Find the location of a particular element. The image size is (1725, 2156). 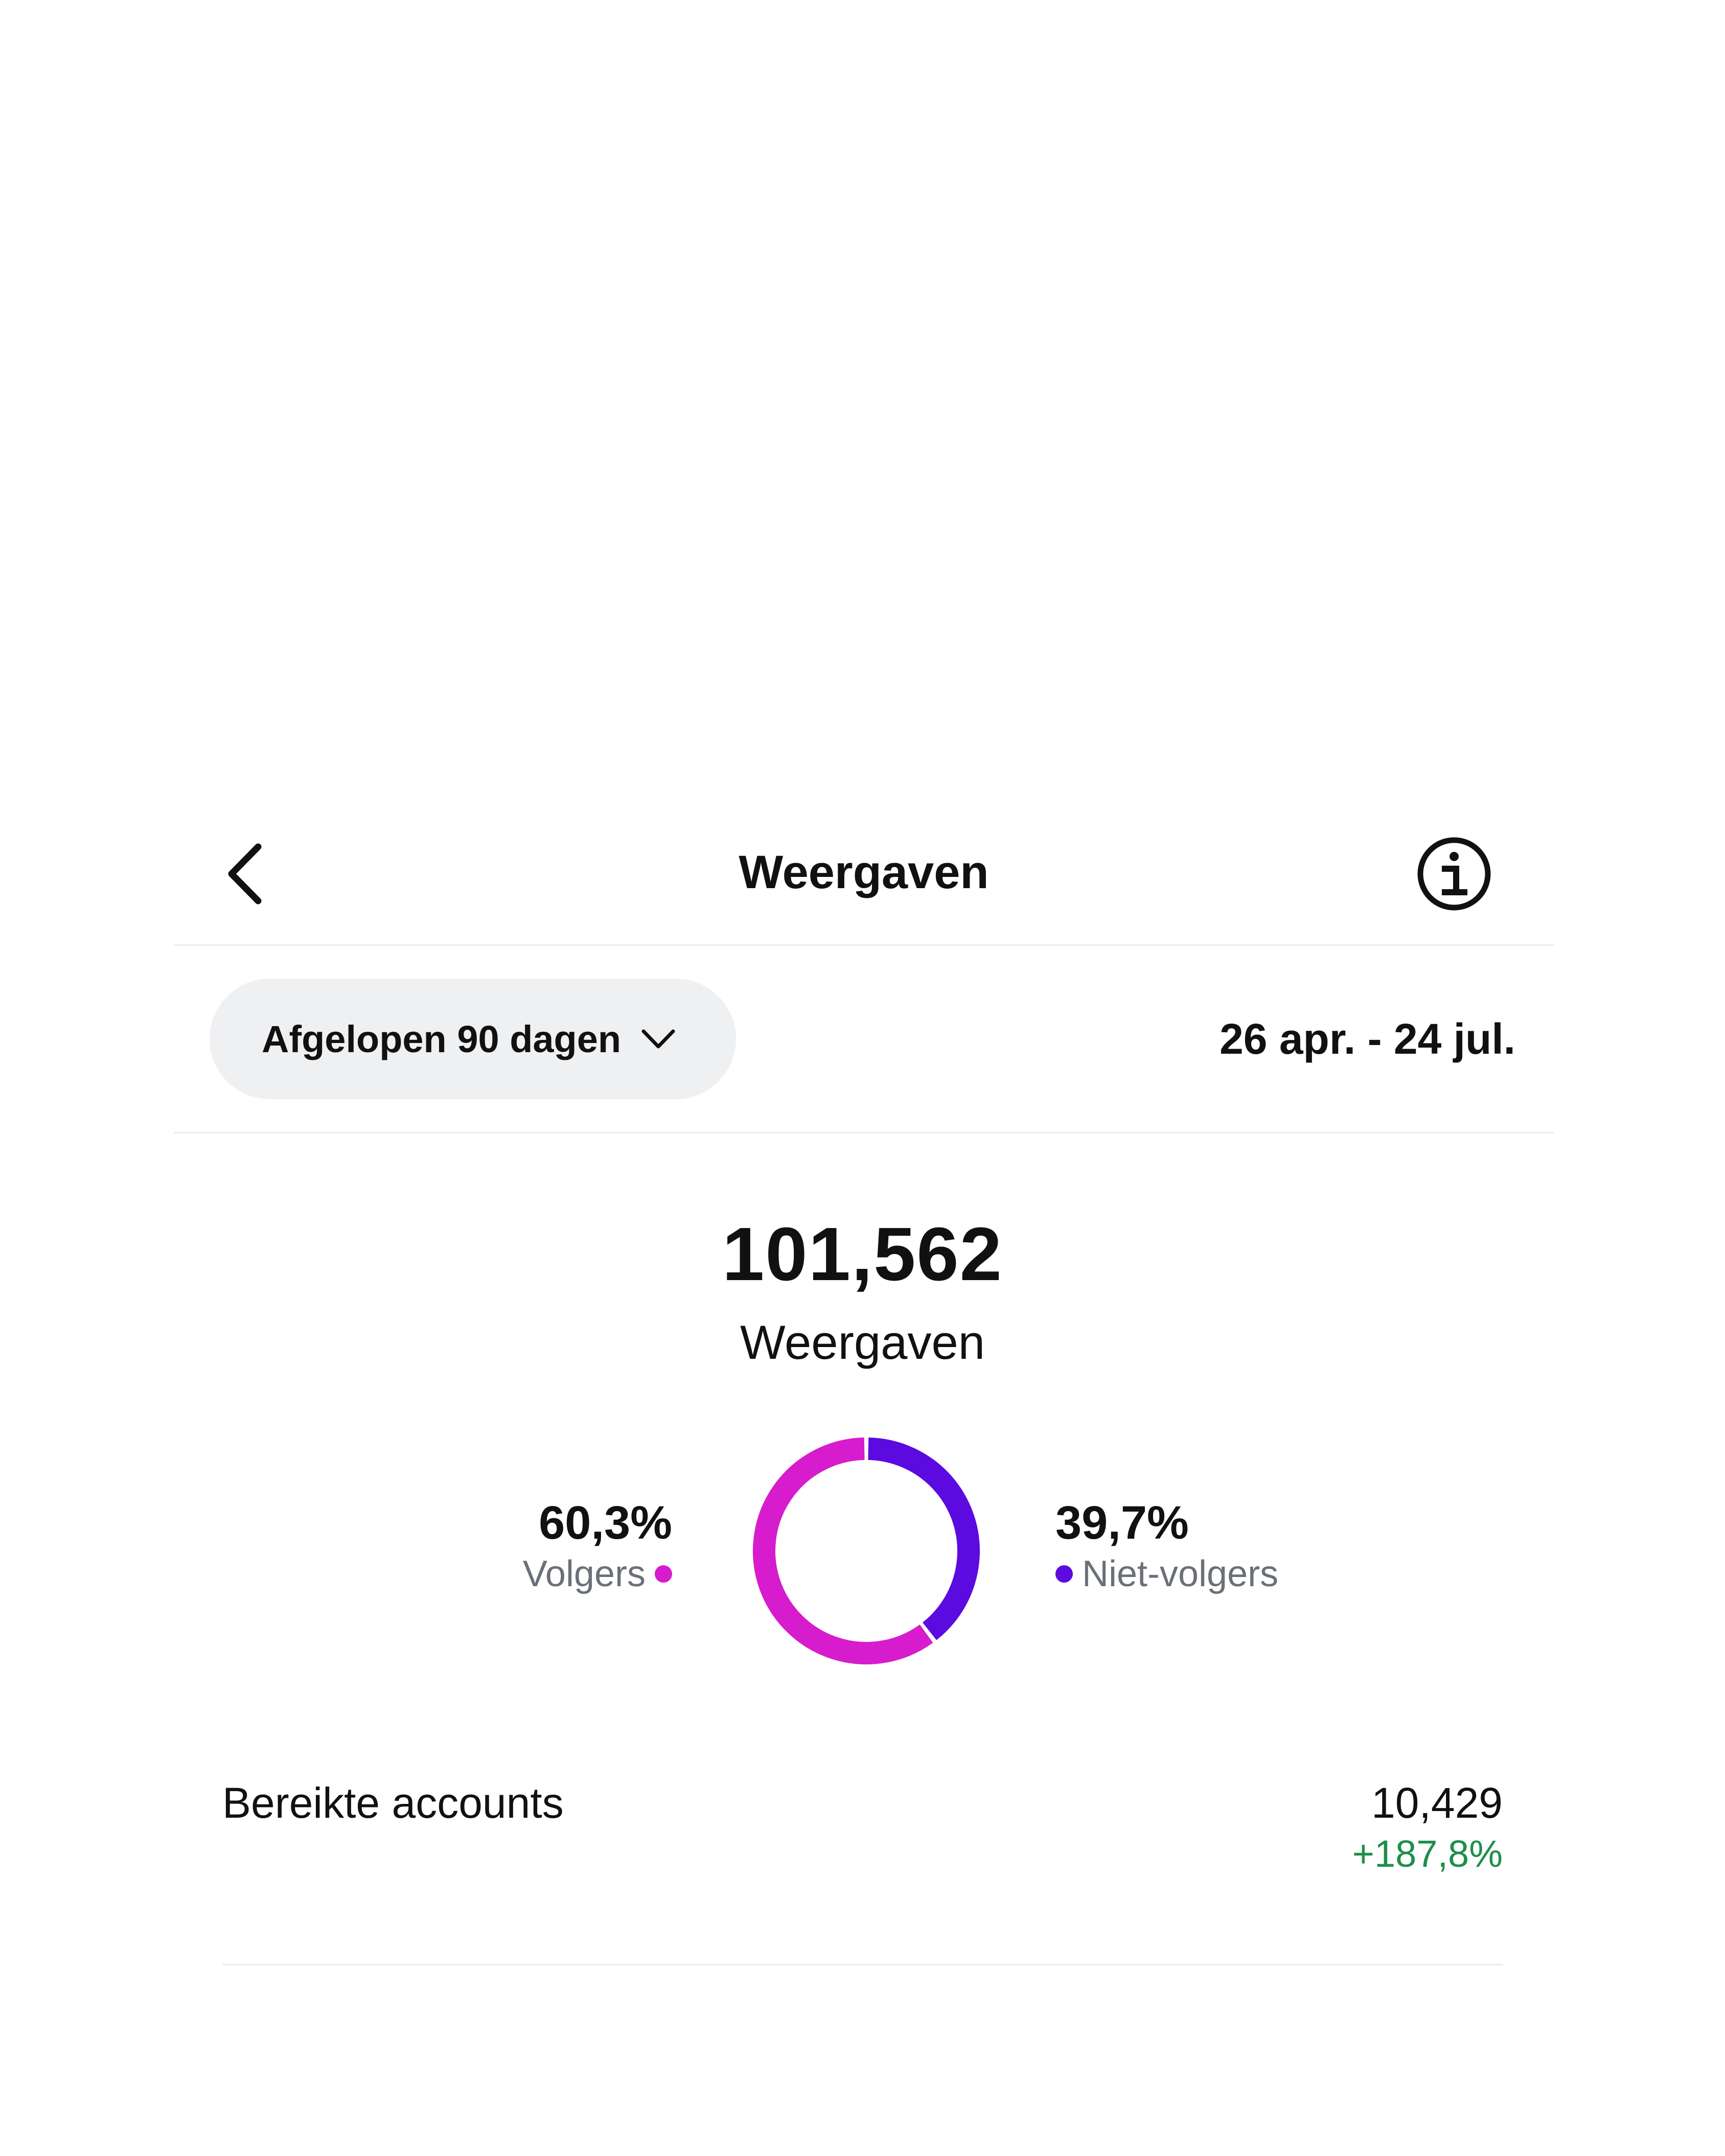

followers-legend-dot is located at coordinates (663, 1574).